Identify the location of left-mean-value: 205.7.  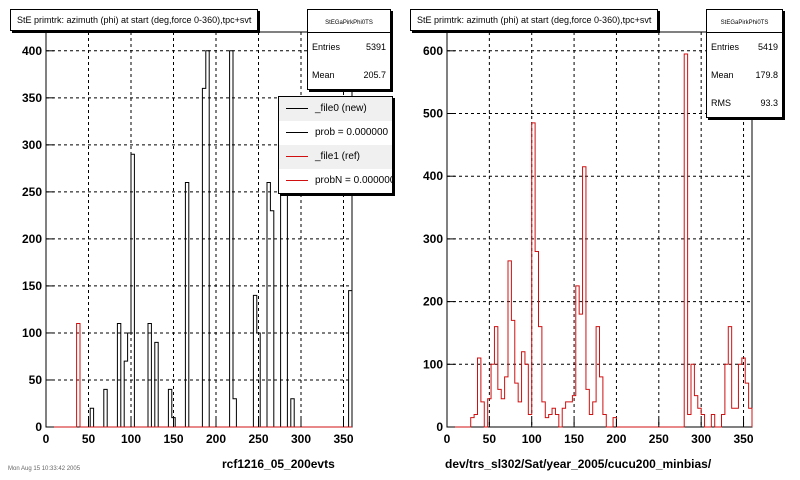
(374, 75).